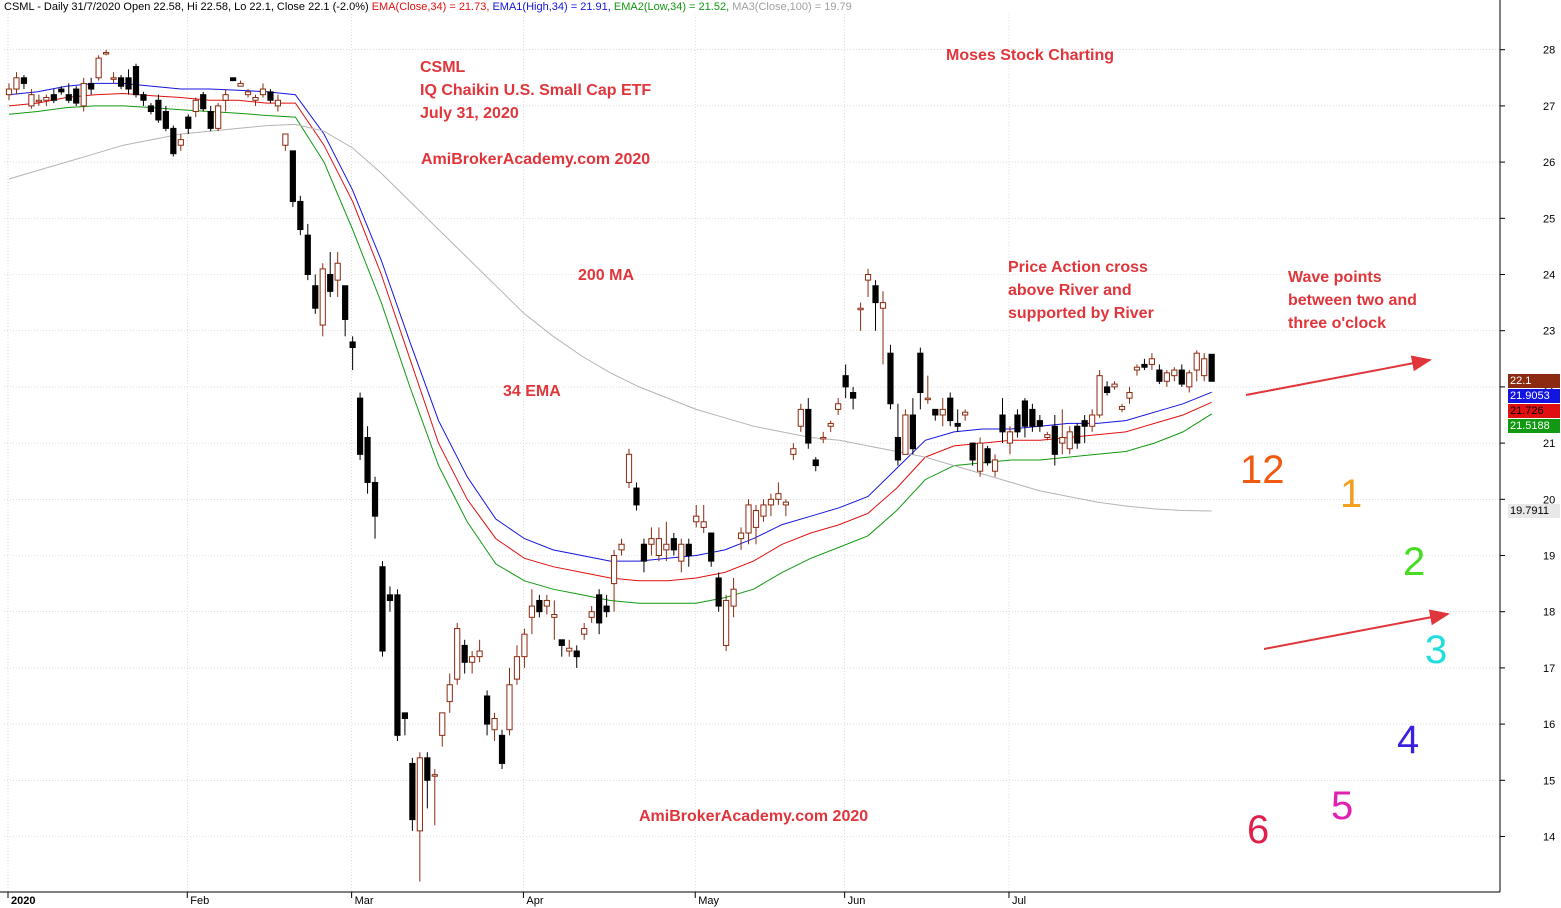 This screenshot has height=908, width=1561. I want to click on clock-numeral-1: 1, so click(1351, 494).